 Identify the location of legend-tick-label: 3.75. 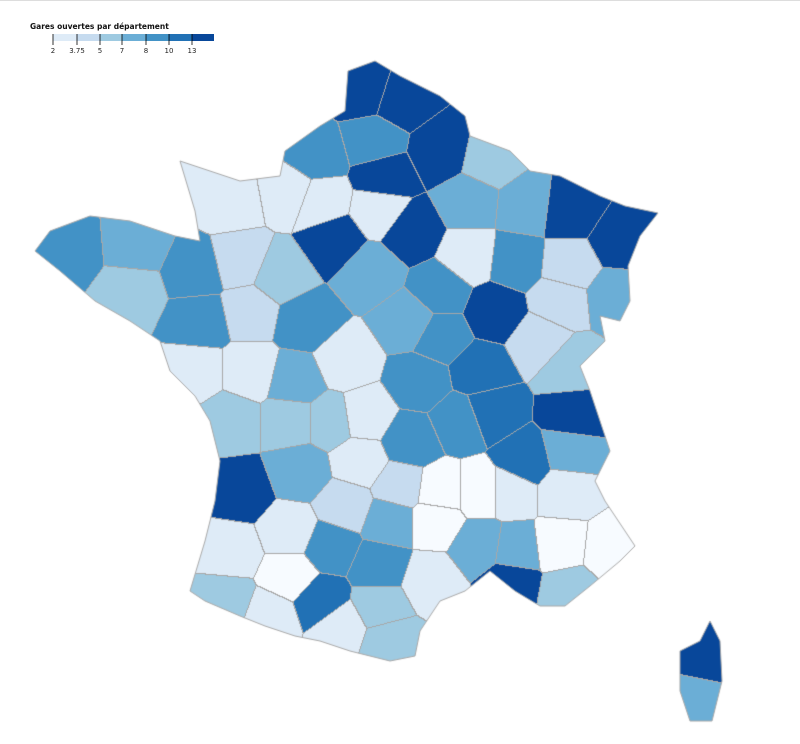
(77, 51).